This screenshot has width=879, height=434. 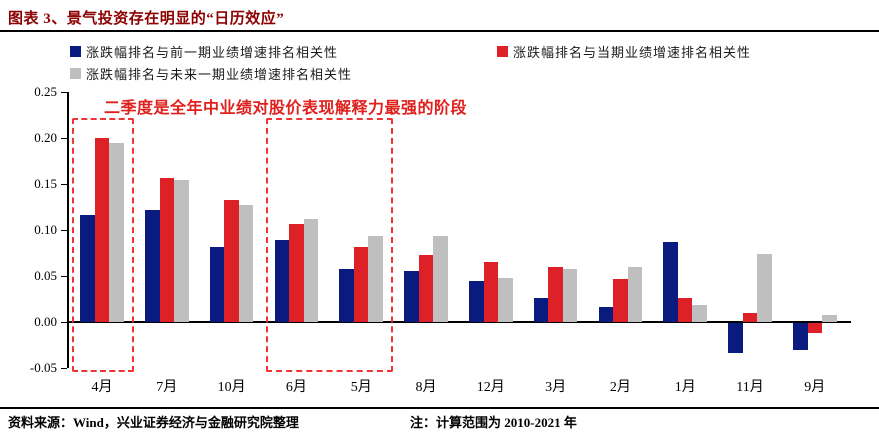 What do you see at coordinates (361, 387) in the screenshot?
I see `x-axis-label-5月: 5月` at bounding box center [361, 387].